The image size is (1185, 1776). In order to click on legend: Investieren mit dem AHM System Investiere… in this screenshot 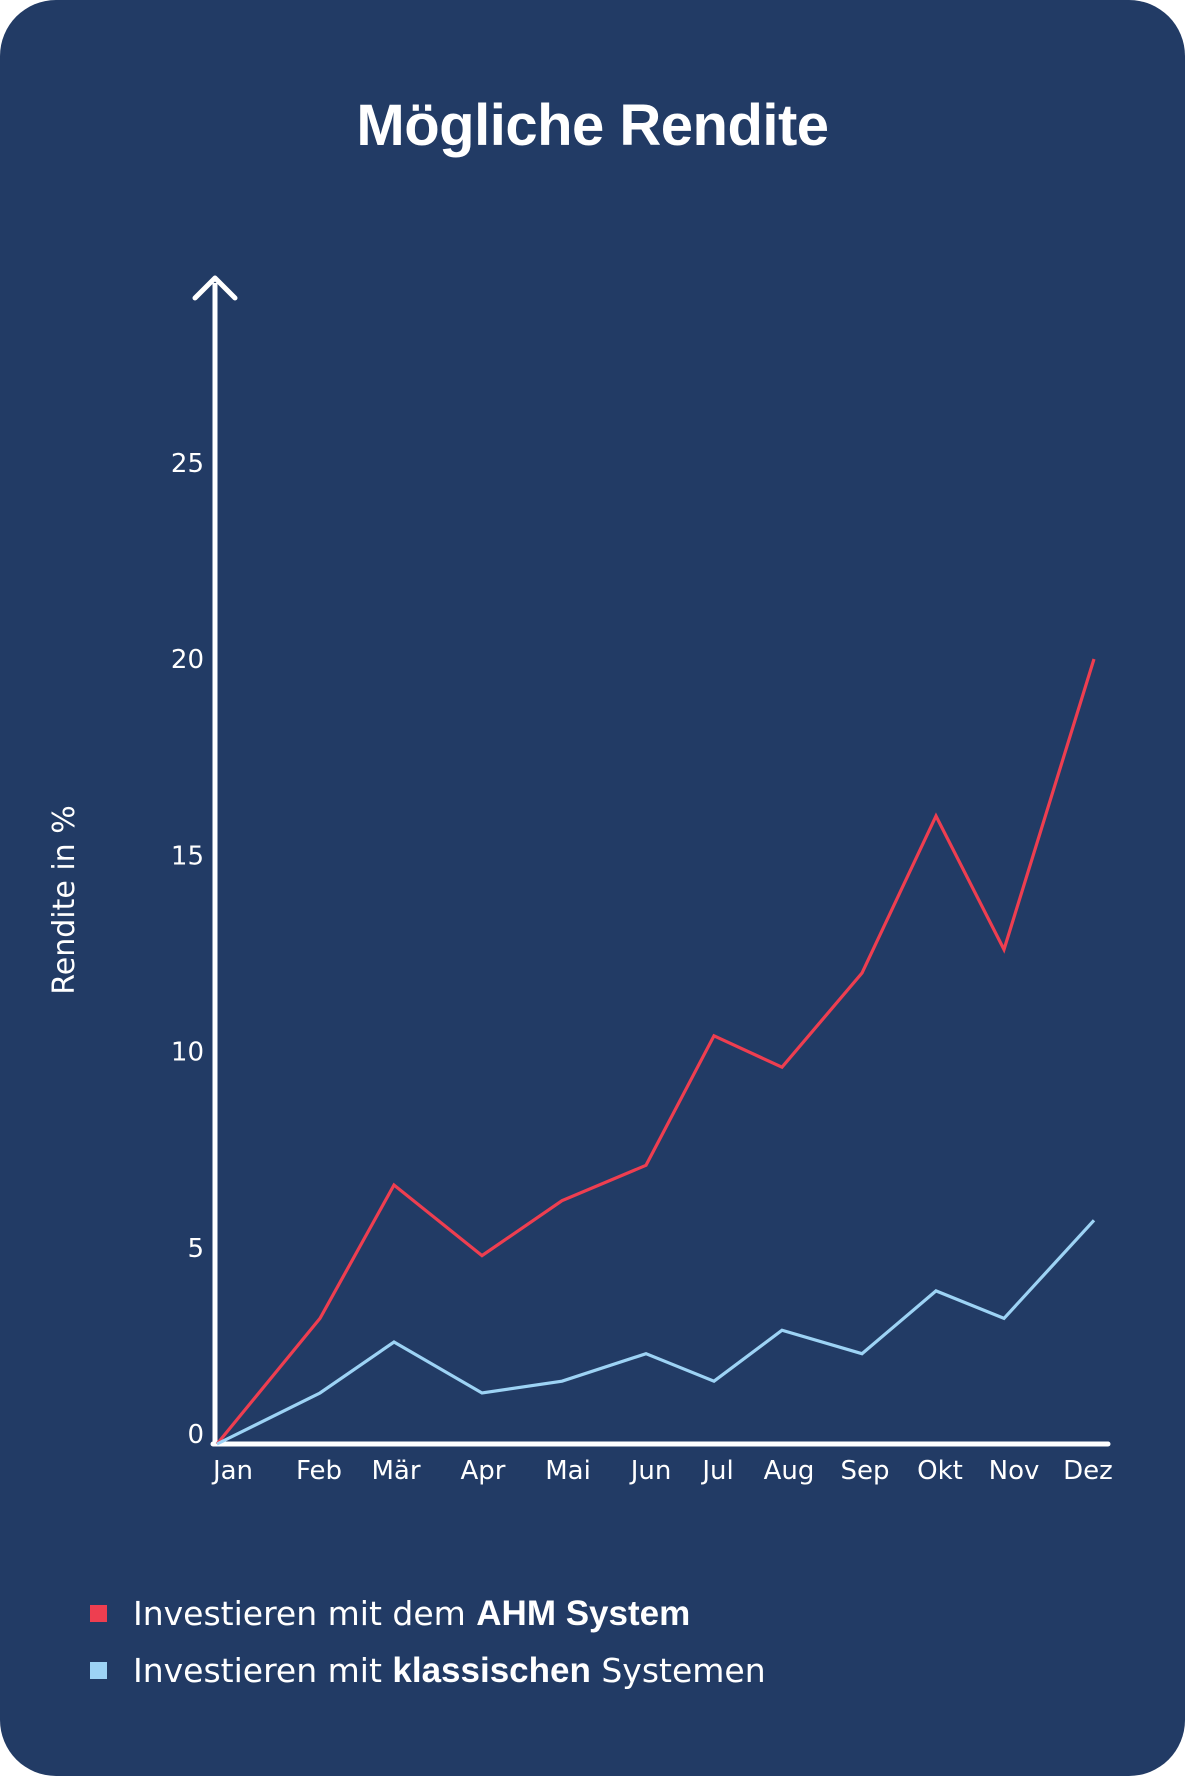, I will do `click(428, 1642)`.